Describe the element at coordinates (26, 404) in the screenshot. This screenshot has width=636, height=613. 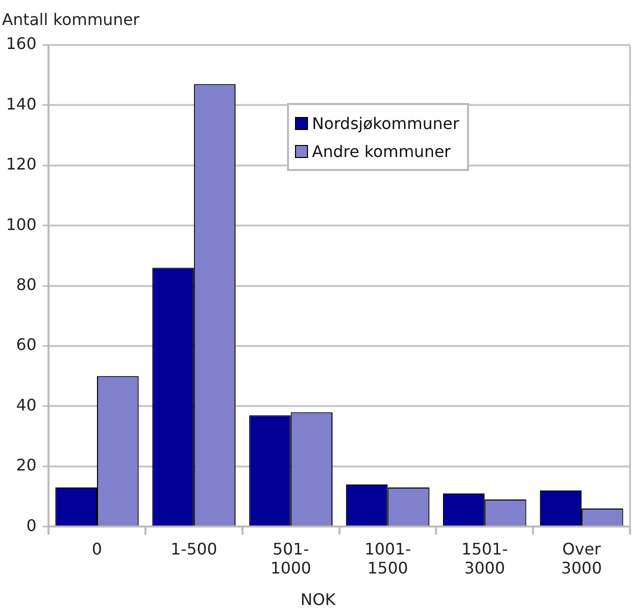
I see `y-tick-label: 40` at that location.